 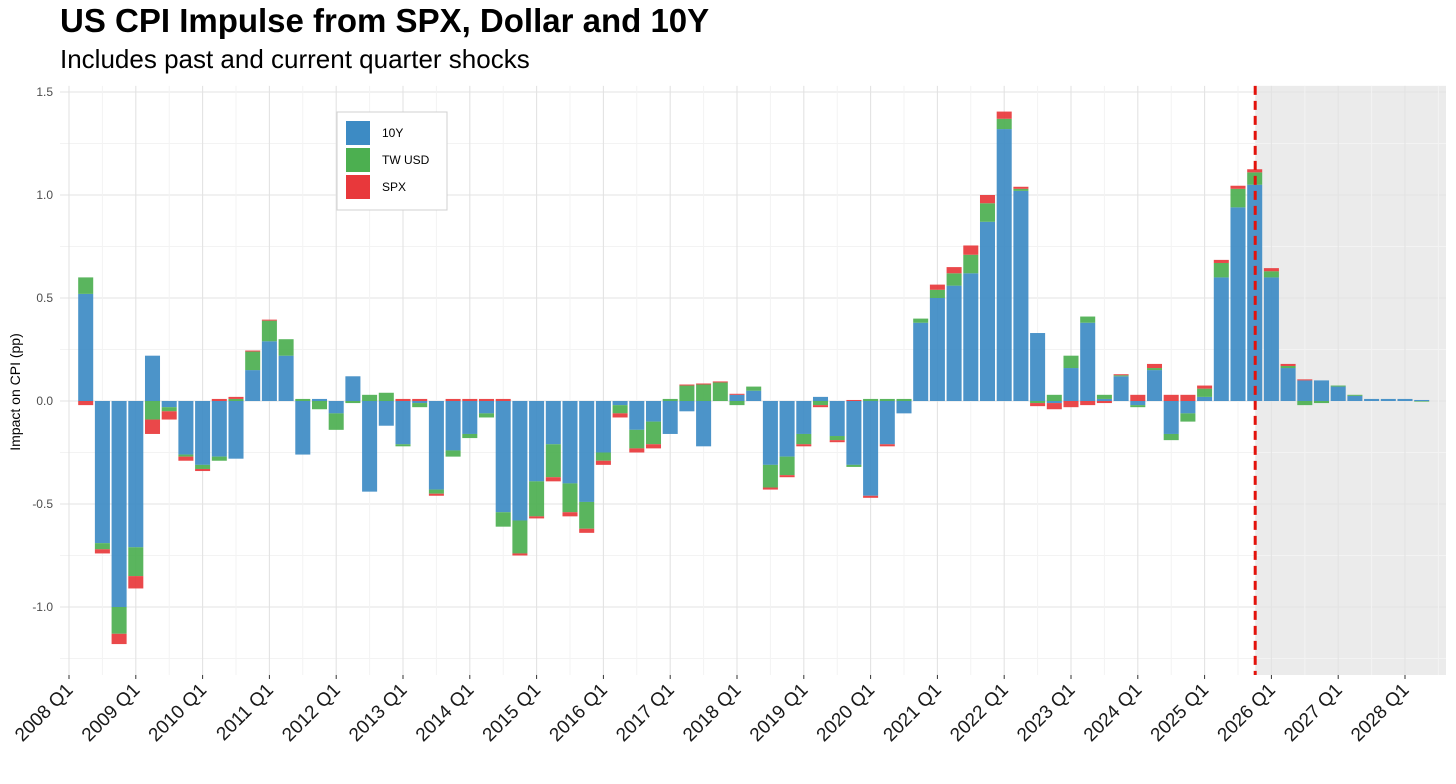 I want to click on chart-title: US CPI Impulse from SPX, Dollar and 10Y, so click(x=385, y=20).